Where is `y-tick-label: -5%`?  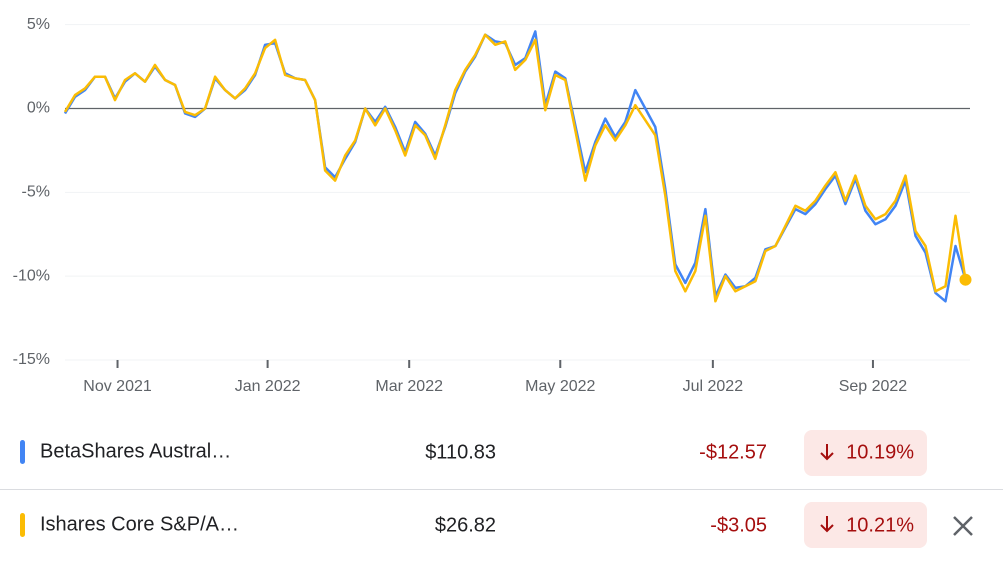 y-tick-label: -5% is located at coordinates (36, 192).